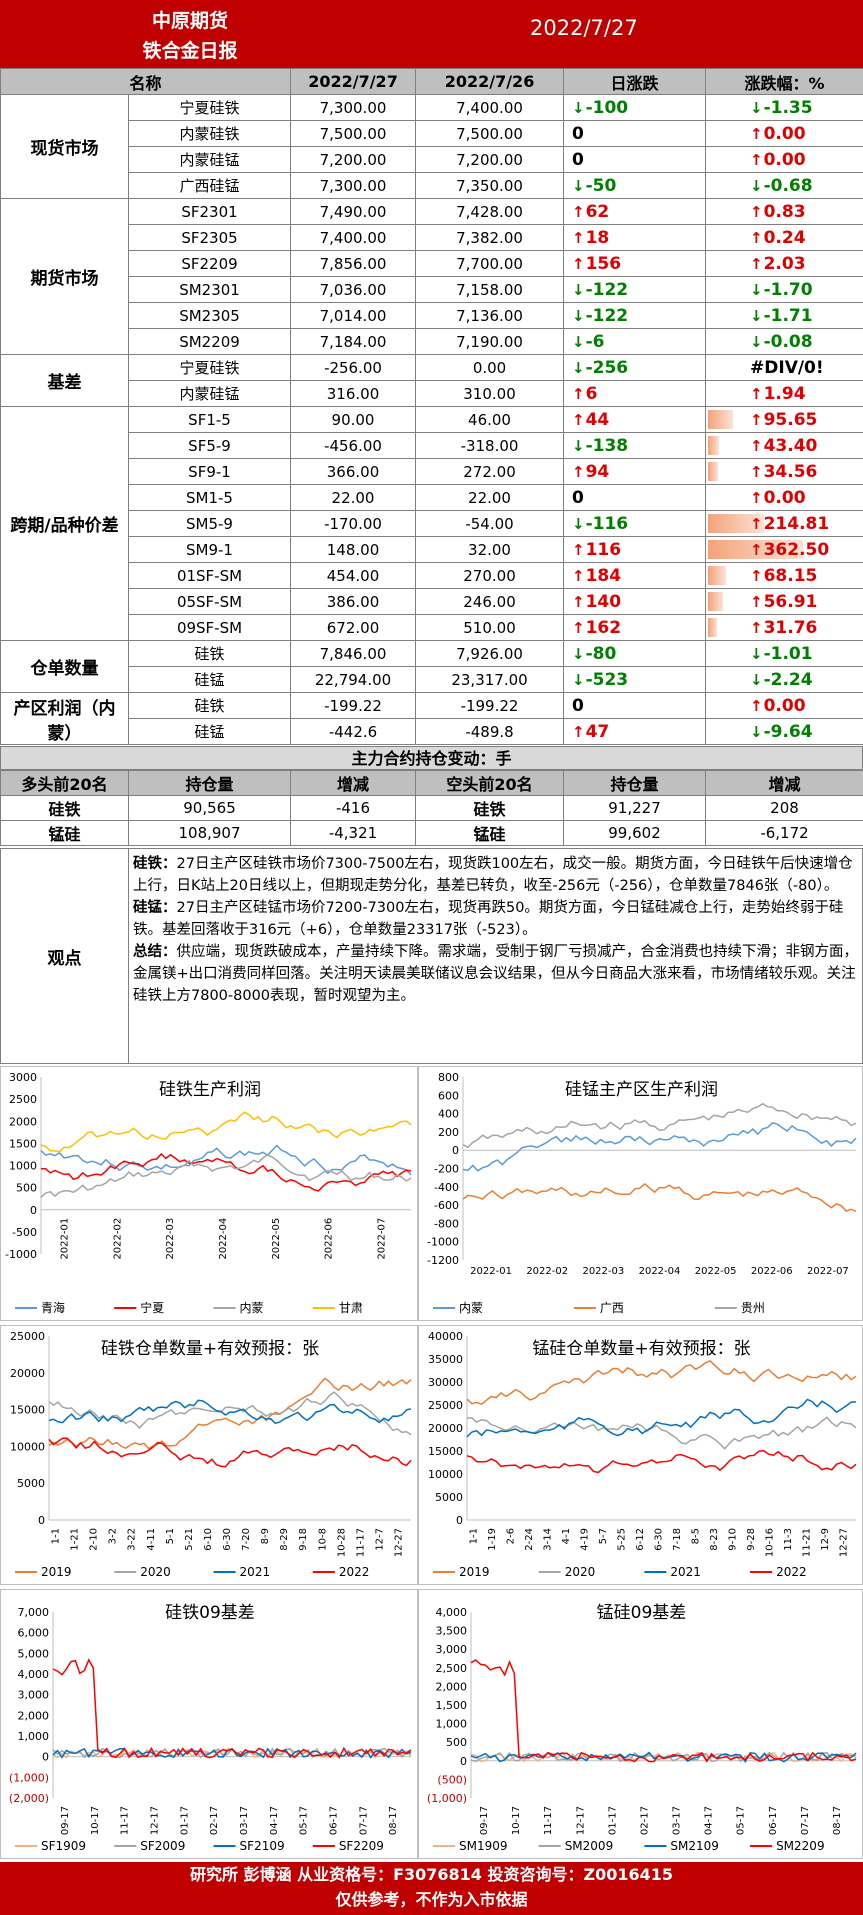 The width and height of the screenshot is (863, 1915). Describe the element at coordinates (784, 185) in the screenshot. I see `change-percent: ↓-0.68` at that location.